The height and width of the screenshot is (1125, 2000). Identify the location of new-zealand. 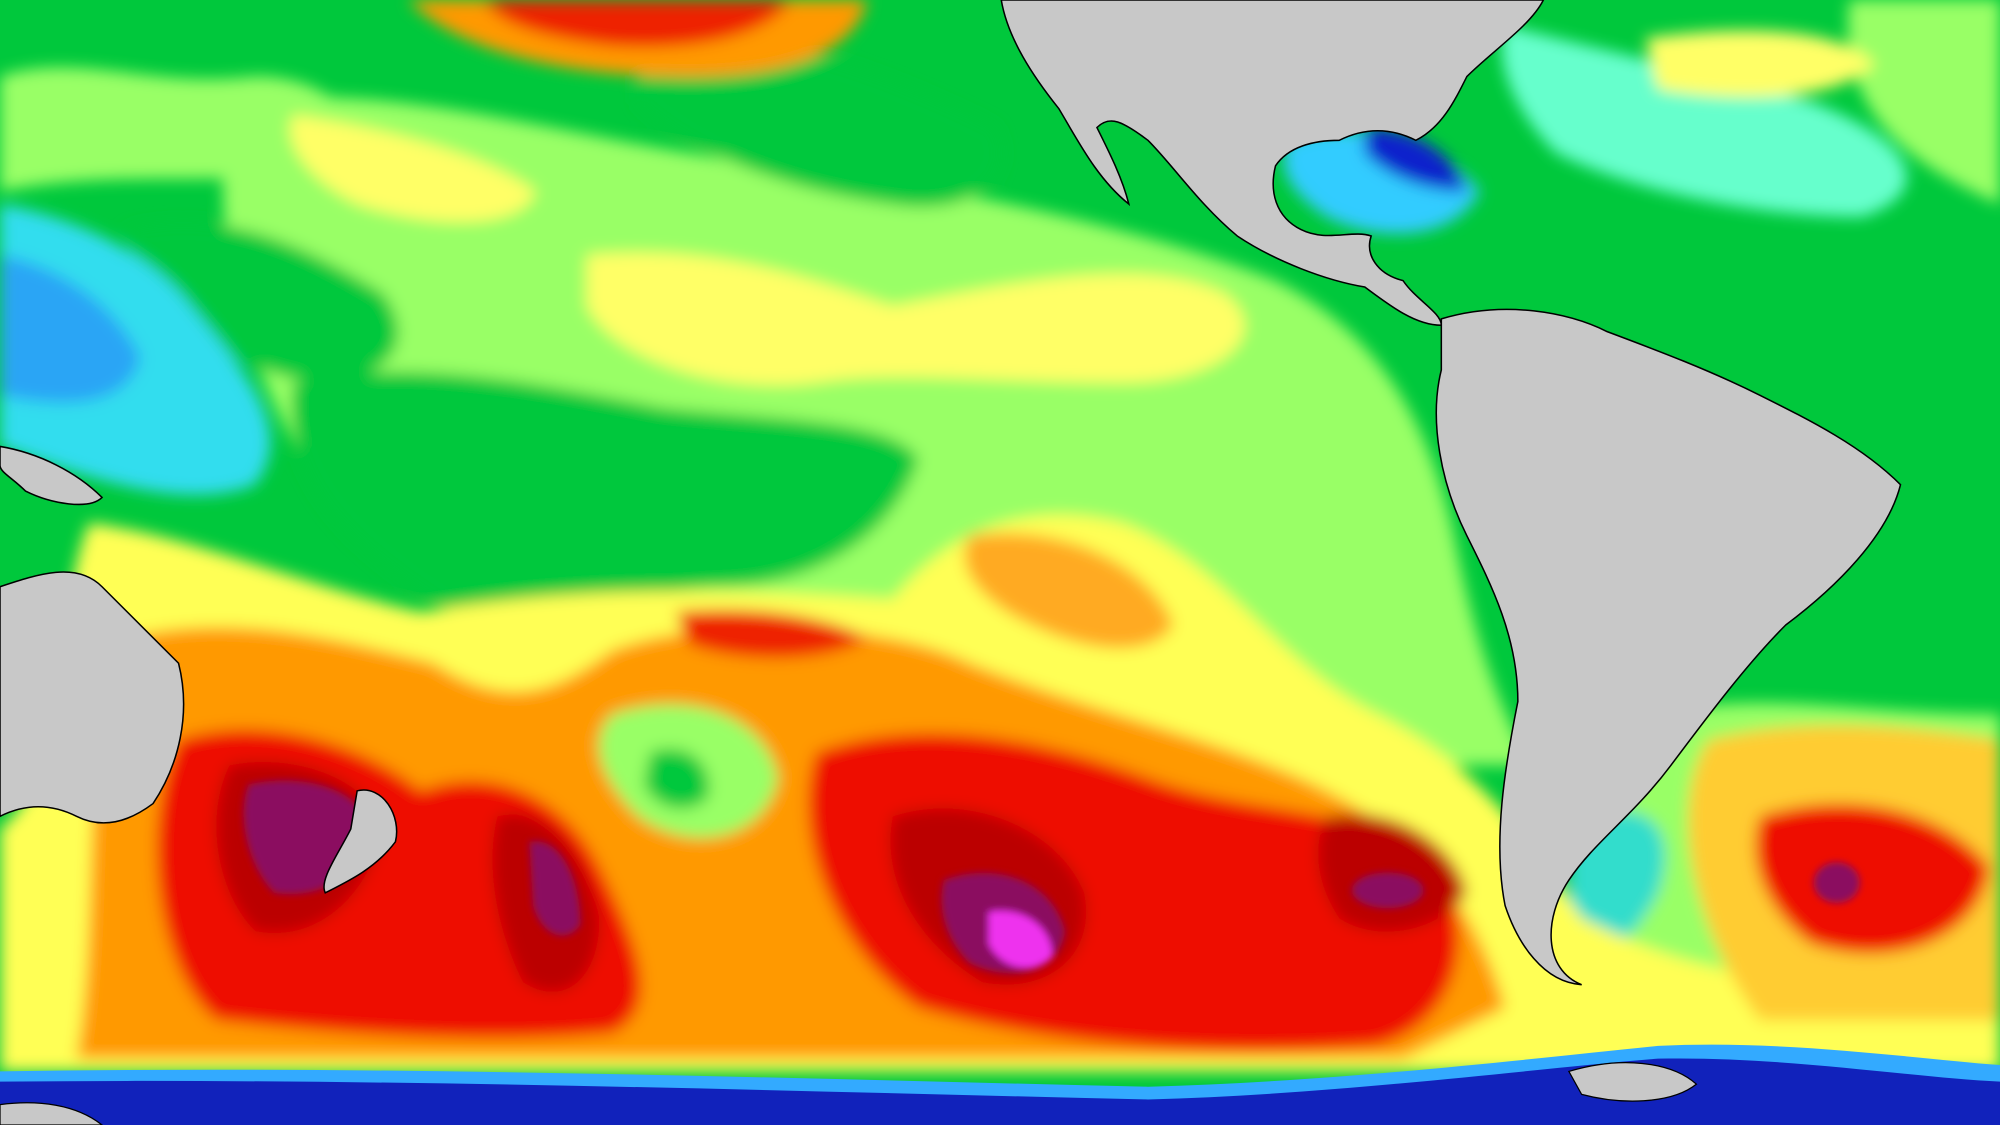
(360, 841).